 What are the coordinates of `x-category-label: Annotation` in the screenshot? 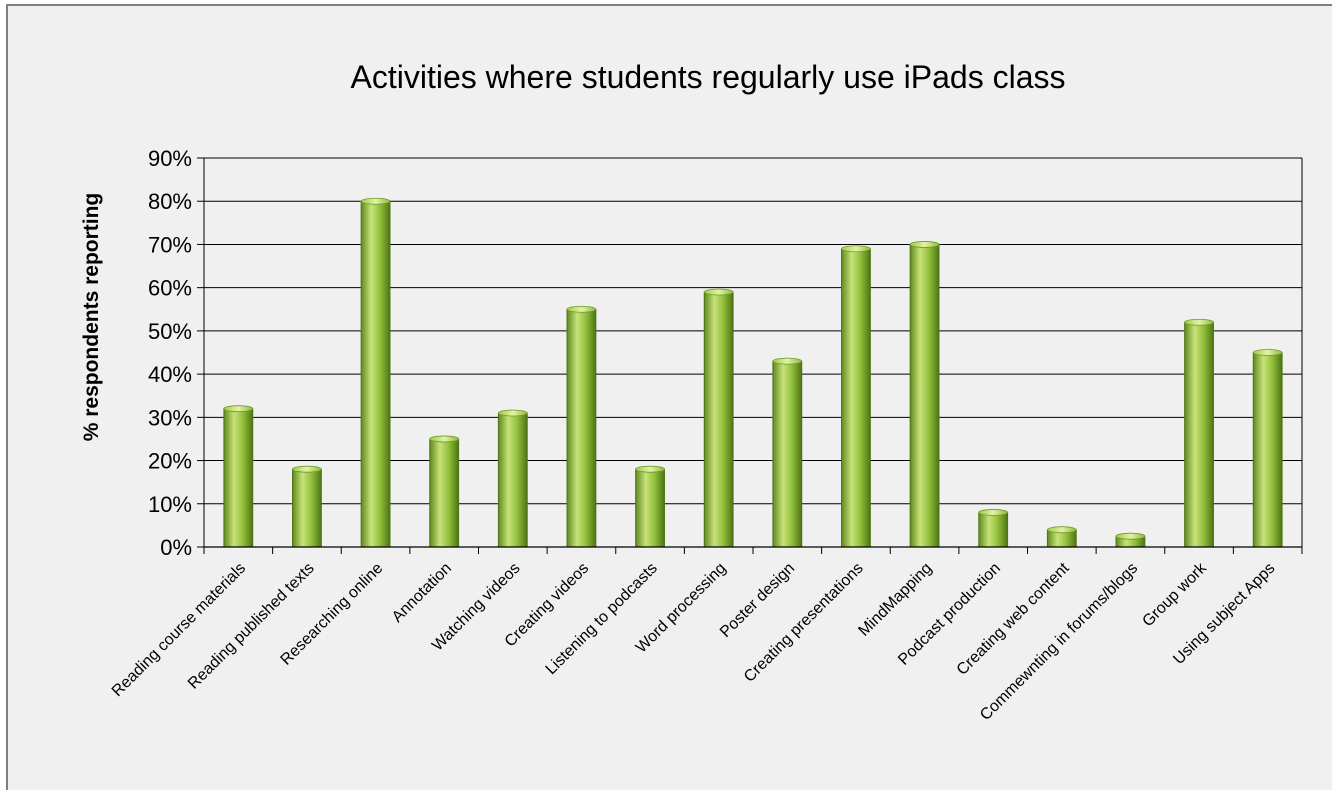 It's located at (422, 593).